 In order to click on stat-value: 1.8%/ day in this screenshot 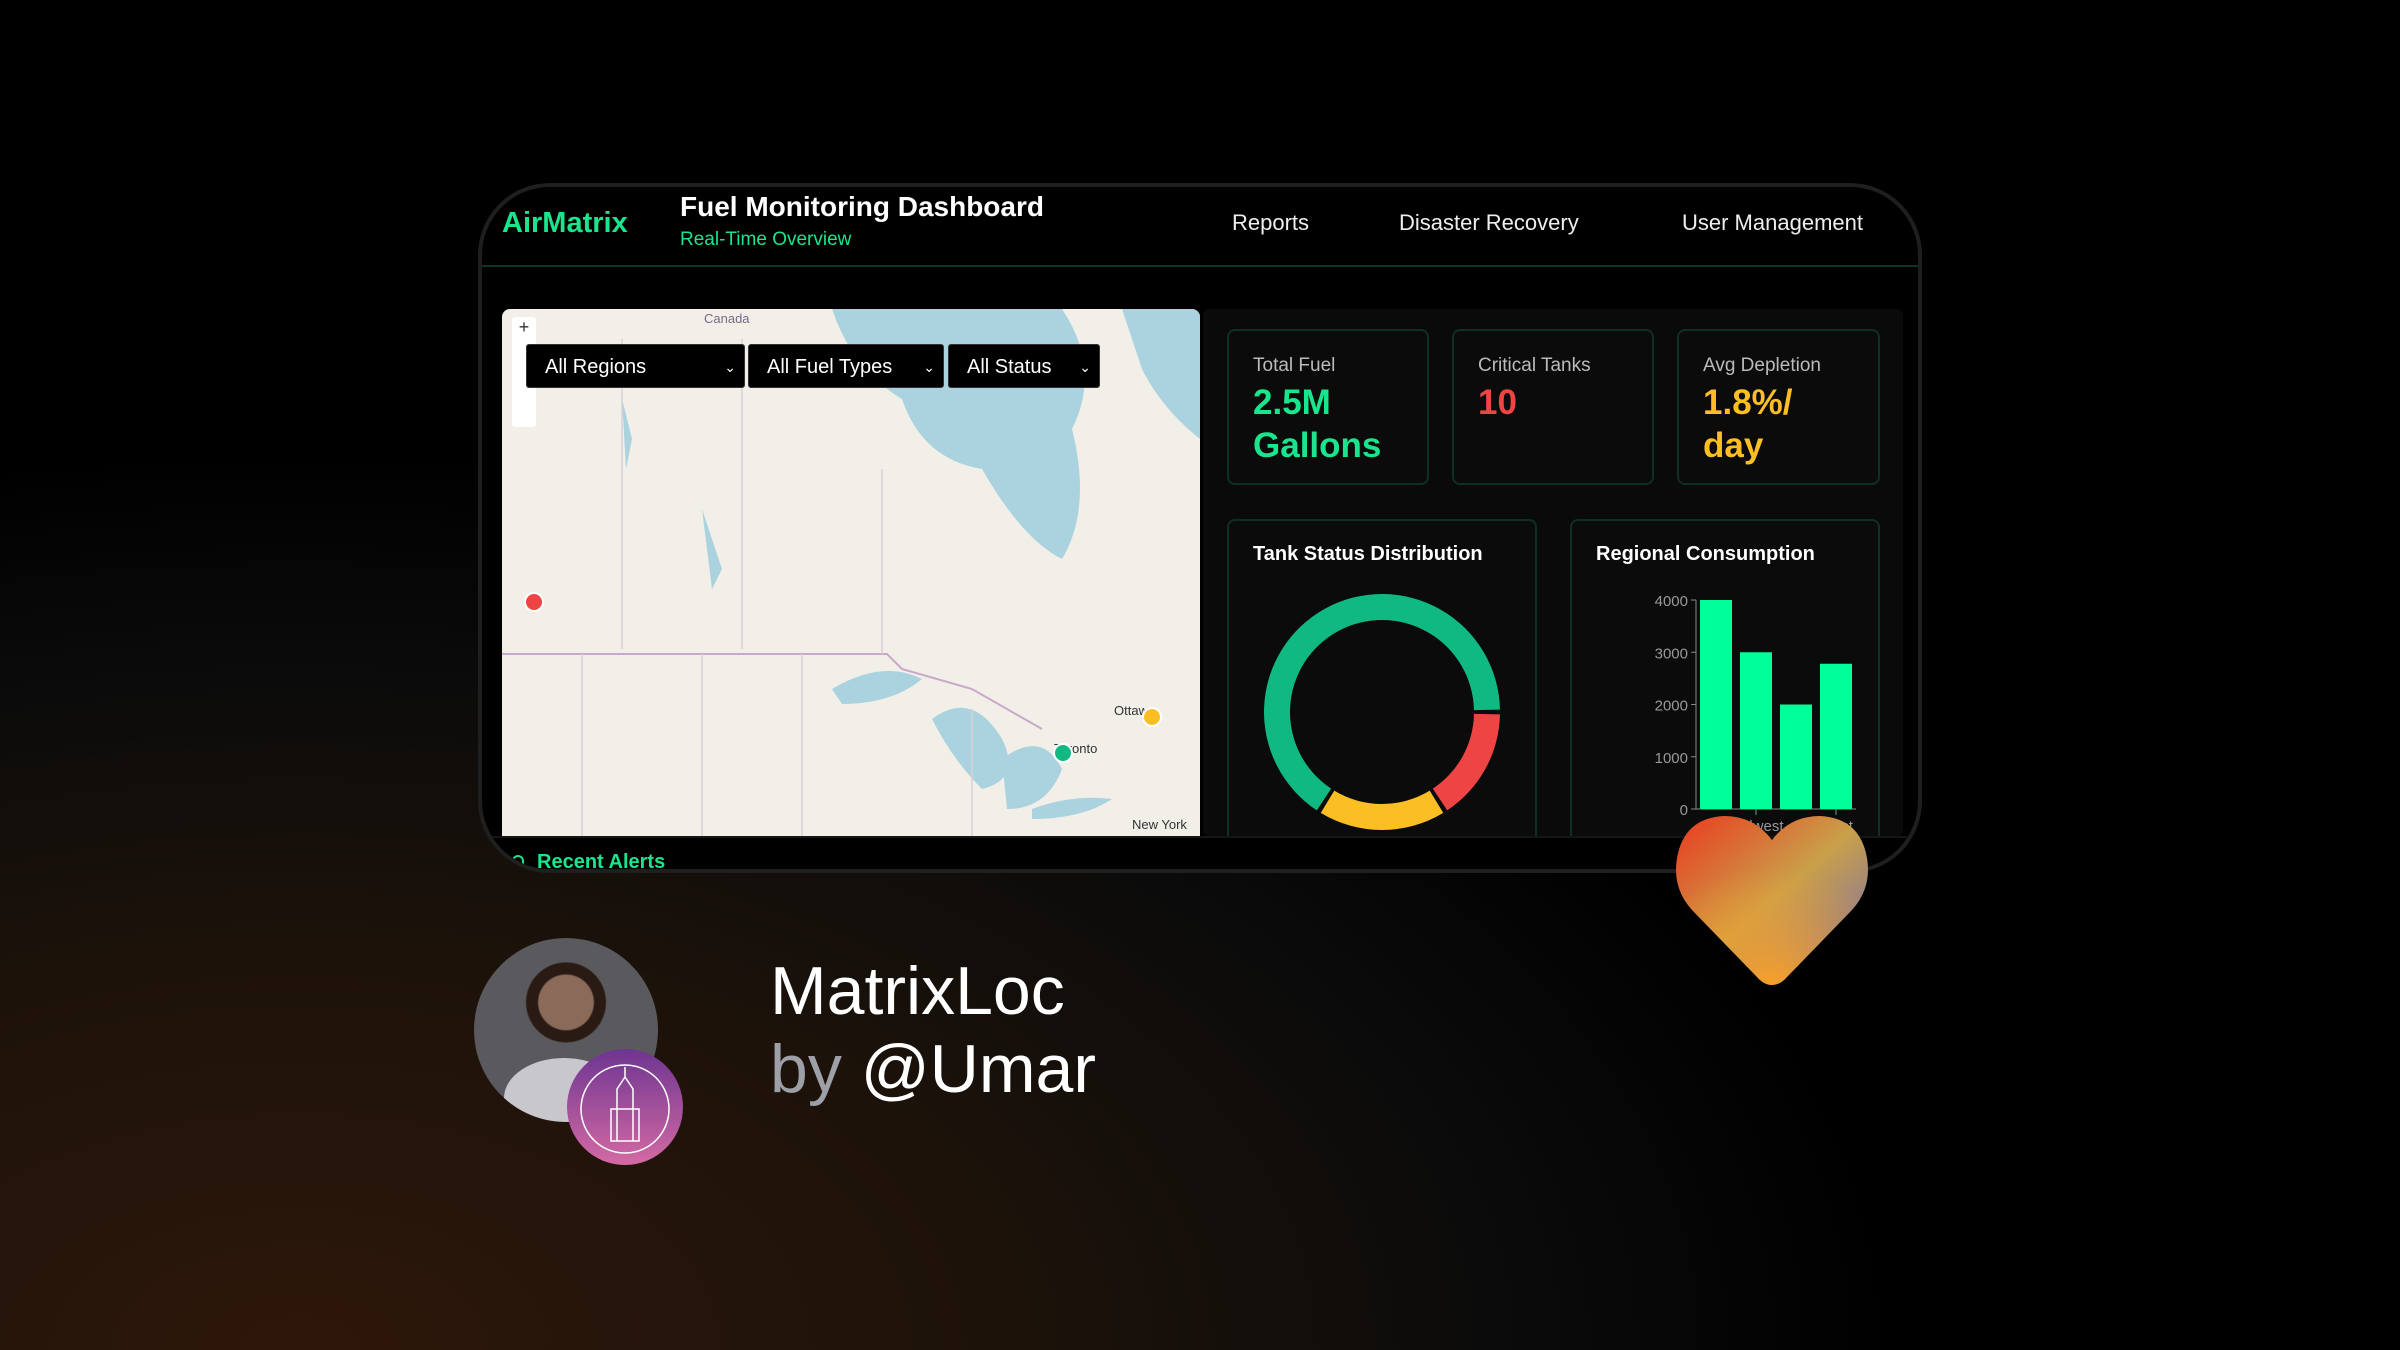, I will do `click(1748, 424)`.